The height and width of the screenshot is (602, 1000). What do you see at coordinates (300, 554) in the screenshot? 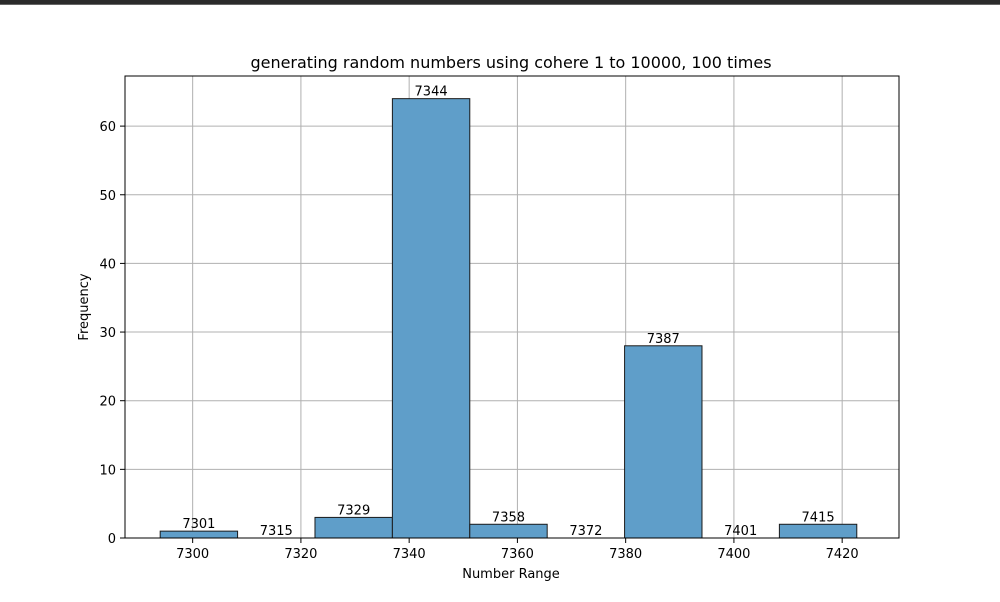
I see `x-tick-label: 7320` at bounding box center [300, 554].